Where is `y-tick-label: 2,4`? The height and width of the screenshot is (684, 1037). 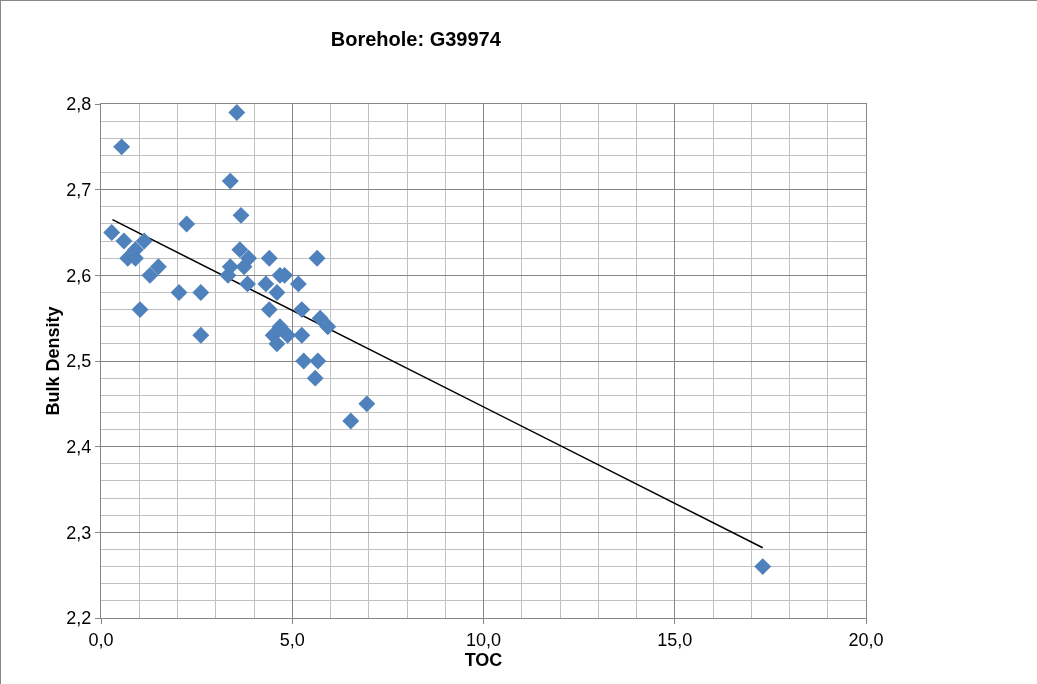
y-tick-label: 2,4 is located at coordinates (79, 446).